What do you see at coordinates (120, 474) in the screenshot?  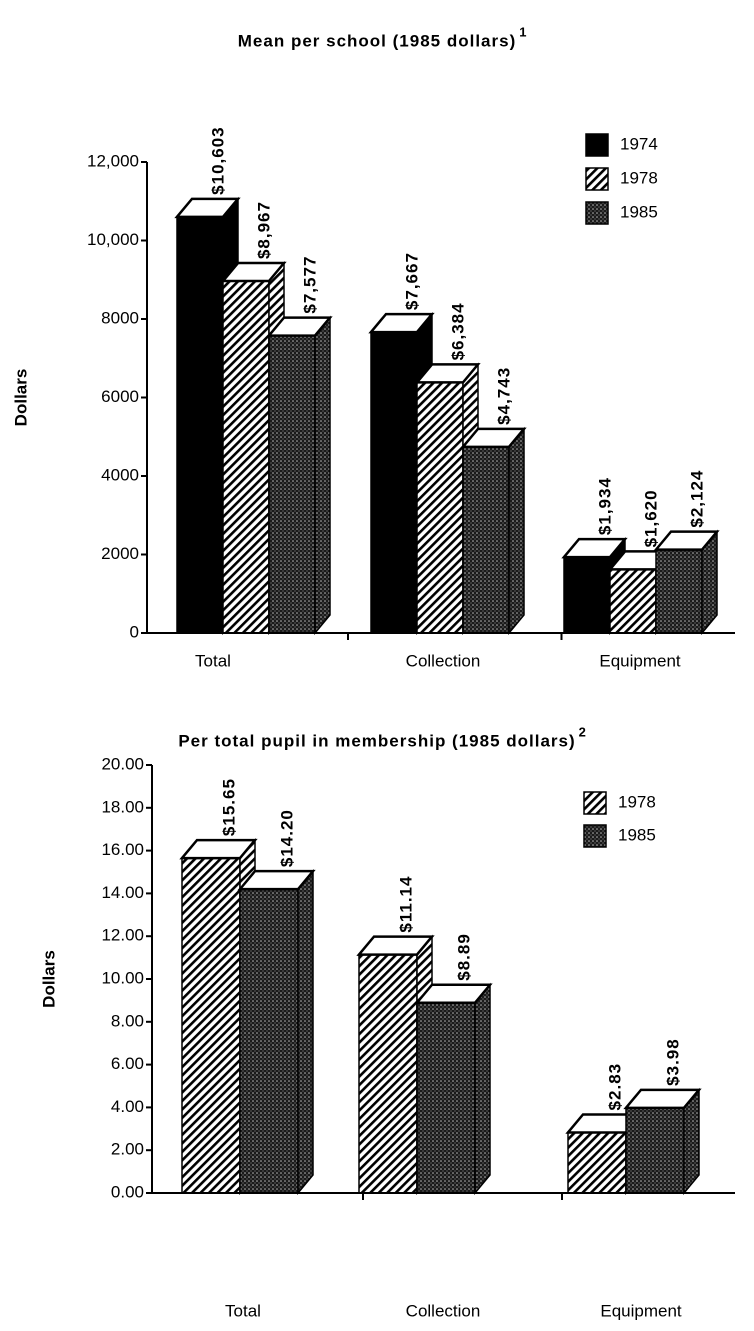 I see `y-tick-label: 4000` at bounding box center [120, 474].